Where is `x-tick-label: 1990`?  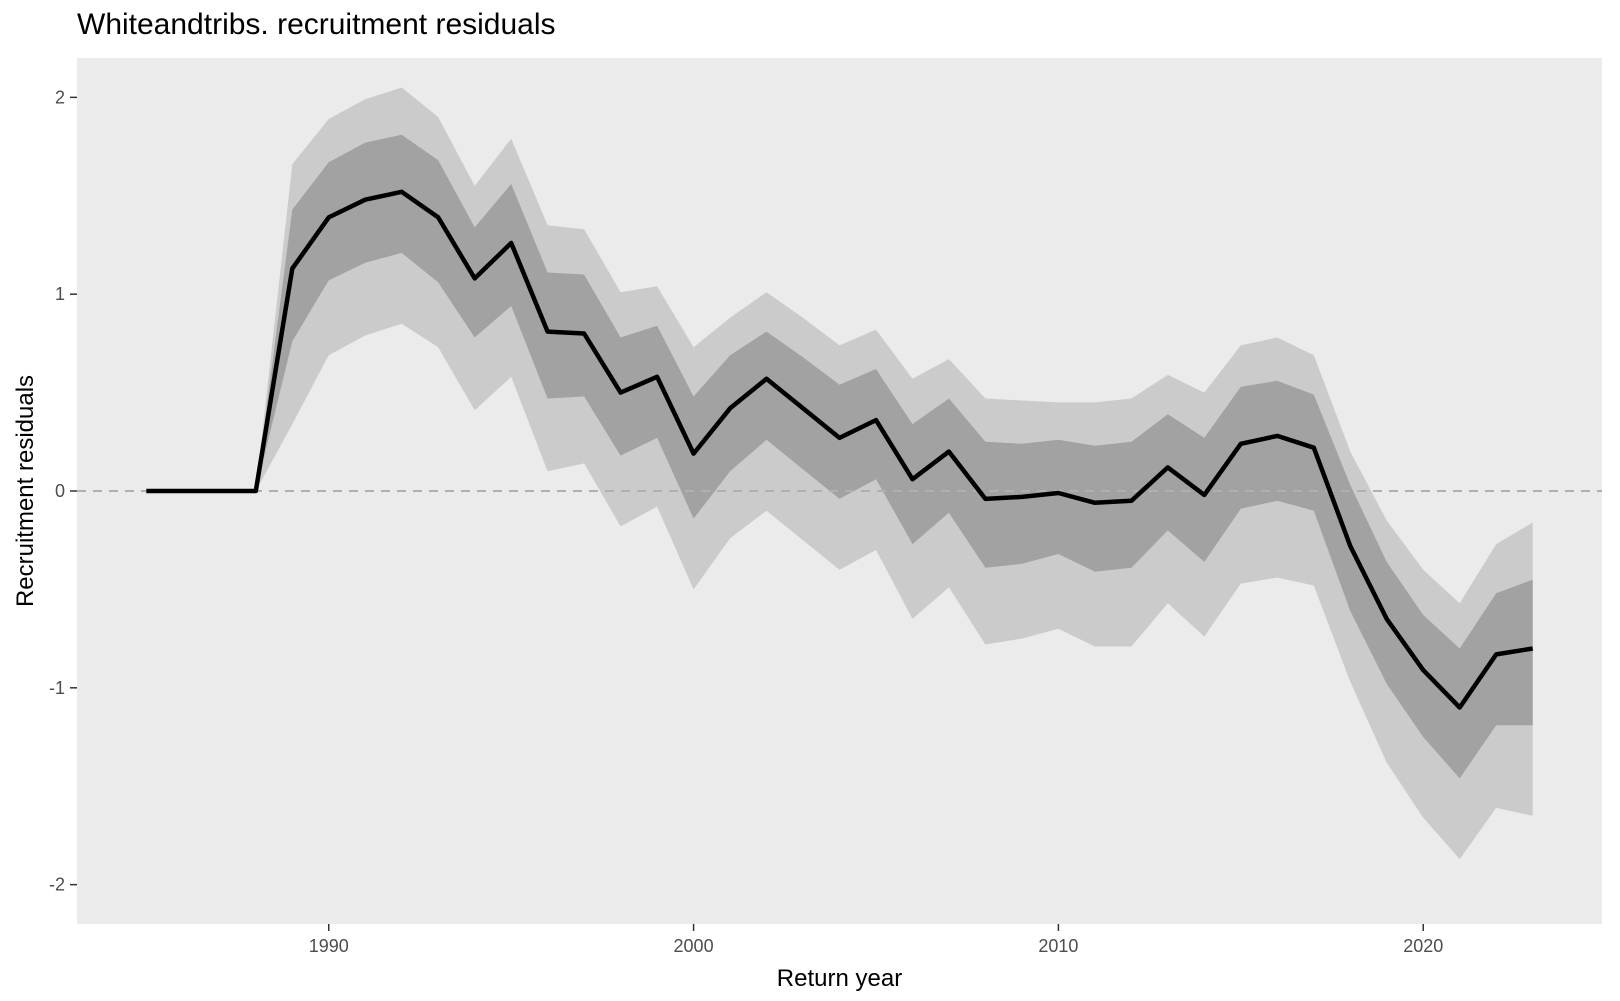 x-tick-label: 1990 is located at coordinates (329, 946).